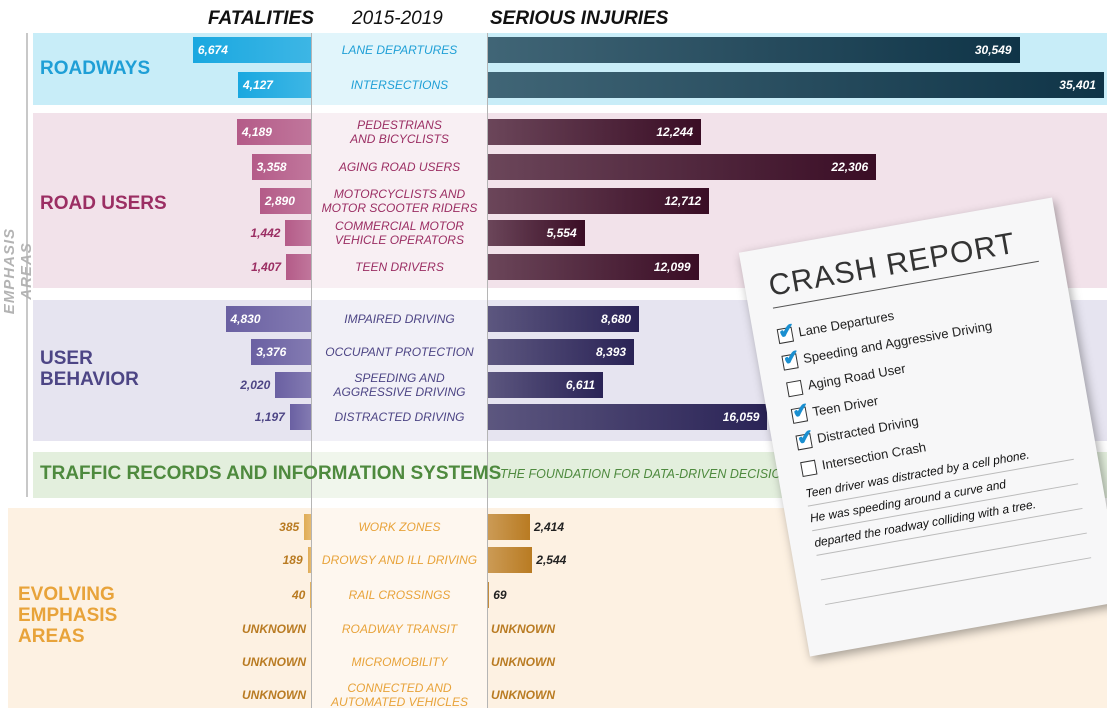 This screenshot has width=1107, height=709. What do you see at coordinates (261, 18) in the screenshot?
I see `header-left: FATALITIES` at bounding box center [261, 18].